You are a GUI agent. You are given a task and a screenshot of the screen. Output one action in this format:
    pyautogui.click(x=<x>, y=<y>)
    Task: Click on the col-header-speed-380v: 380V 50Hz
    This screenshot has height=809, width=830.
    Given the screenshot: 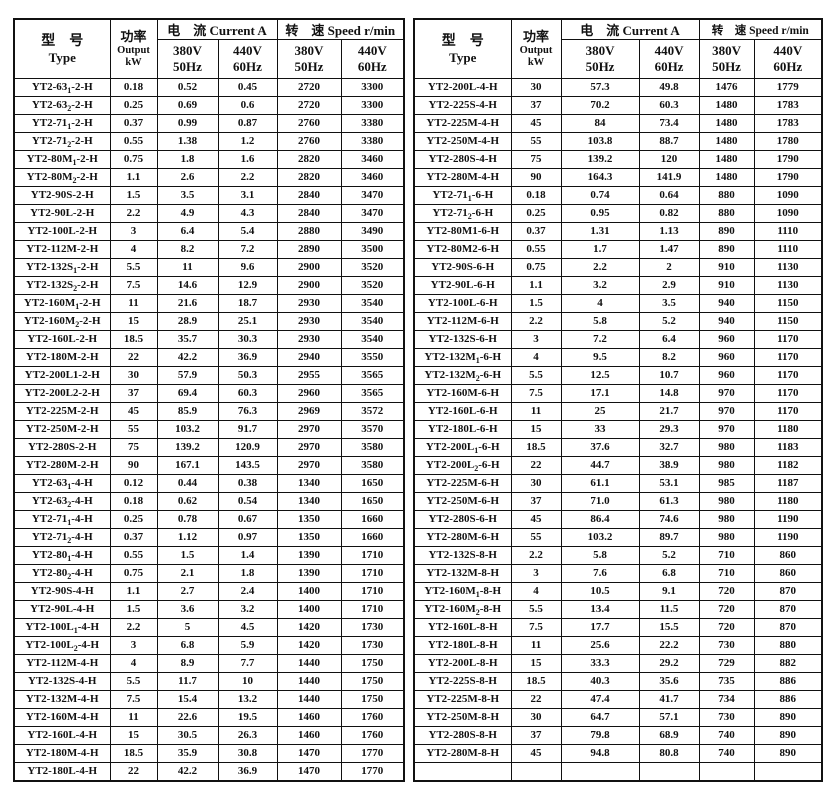 What is the action you would take?
    pyautogui.click(x=309, y=59)
    